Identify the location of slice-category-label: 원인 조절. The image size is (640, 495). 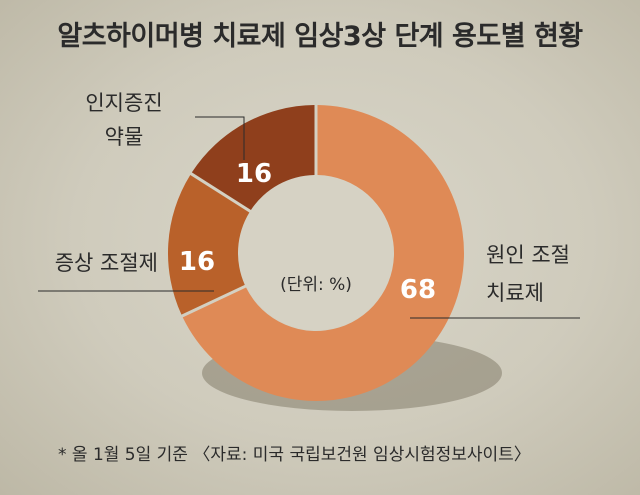
(528, 255).